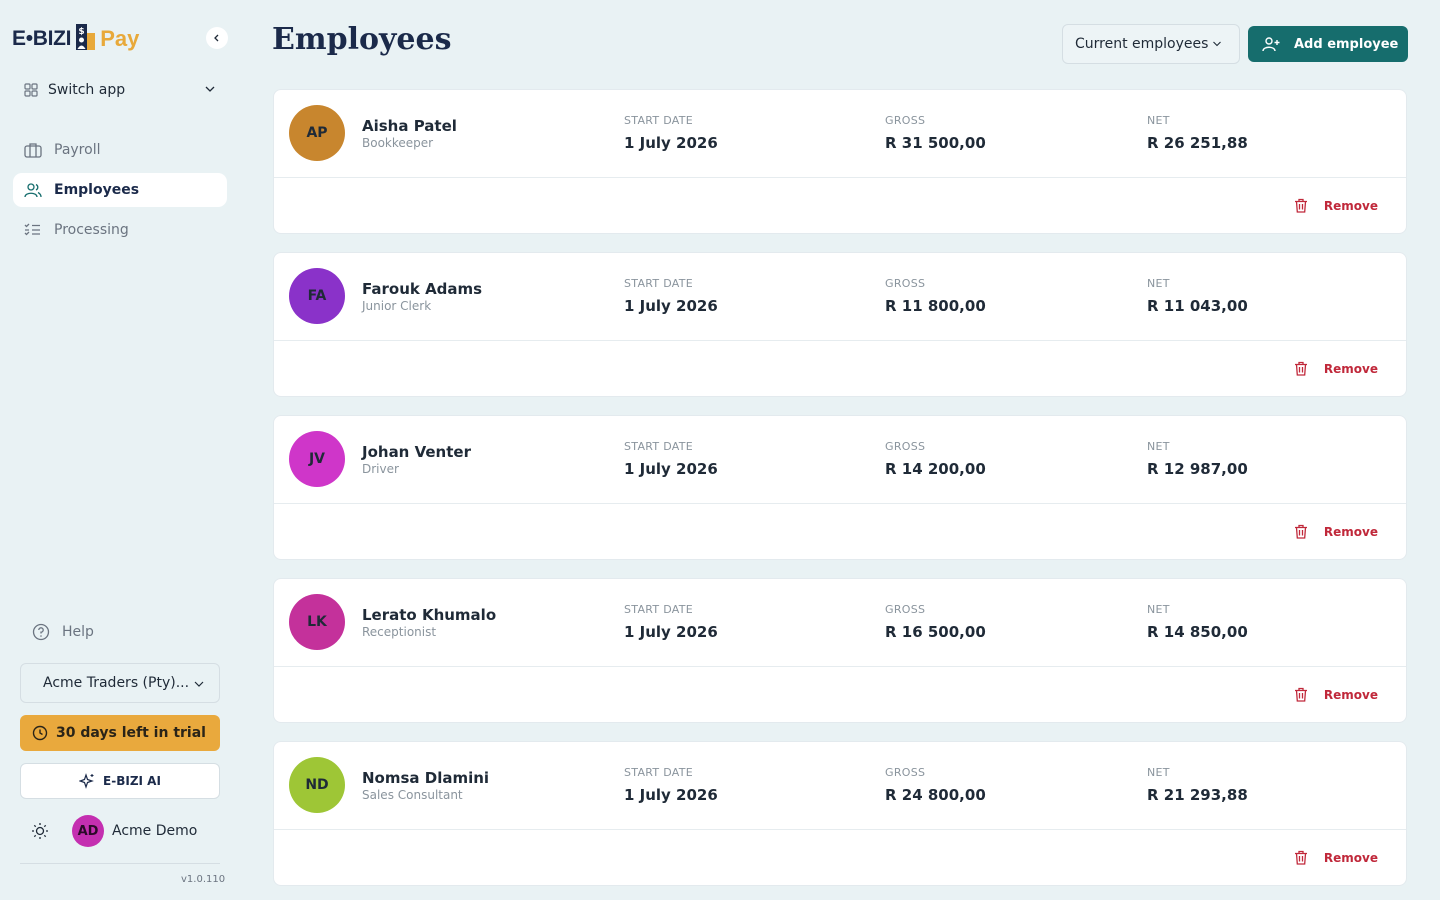  What do you see at coordinates (1197, 143) in the screenshot?
I see `net-value: R 26 251,88` at bounding box center [1197, 143].